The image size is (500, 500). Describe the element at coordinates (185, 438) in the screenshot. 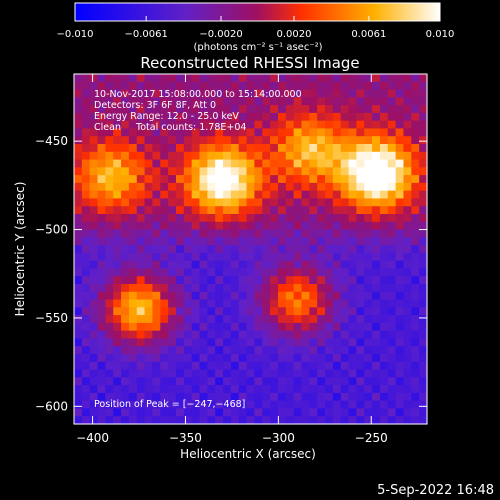

I see `x-tick-label: −350` at that location.